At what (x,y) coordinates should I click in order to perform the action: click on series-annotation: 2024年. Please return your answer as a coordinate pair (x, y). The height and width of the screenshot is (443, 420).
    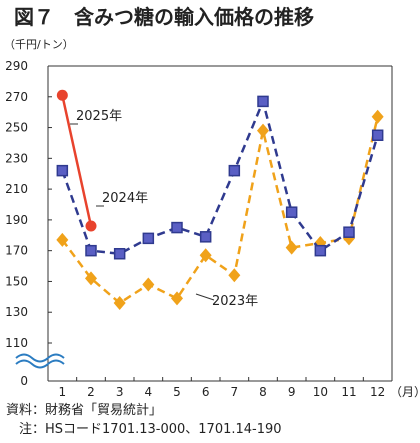
    Looking at the image, I should click on (125, 198).